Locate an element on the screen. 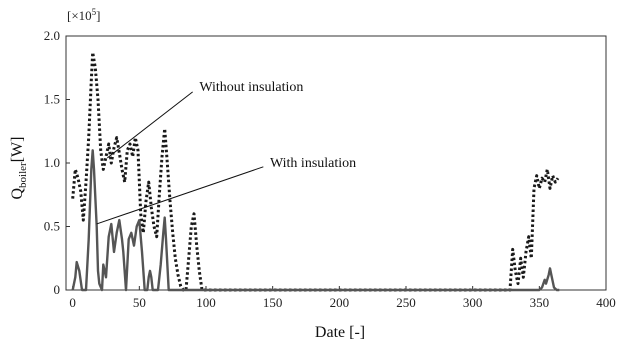  y-tick-label: 1.5 is located at coordinates (52, 99).